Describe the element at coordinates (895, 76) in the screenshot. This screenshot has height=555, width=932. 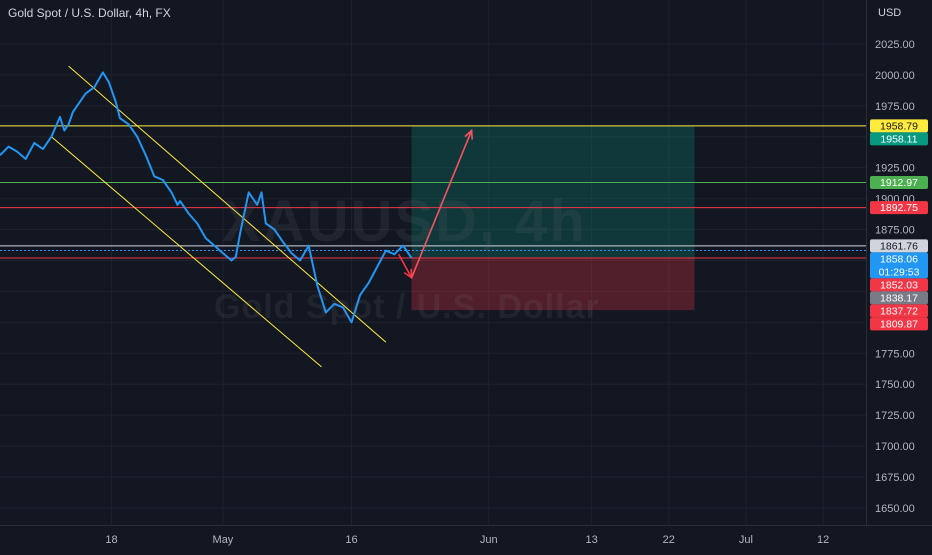
I see `y-tick-label: 2000.00` at that location.